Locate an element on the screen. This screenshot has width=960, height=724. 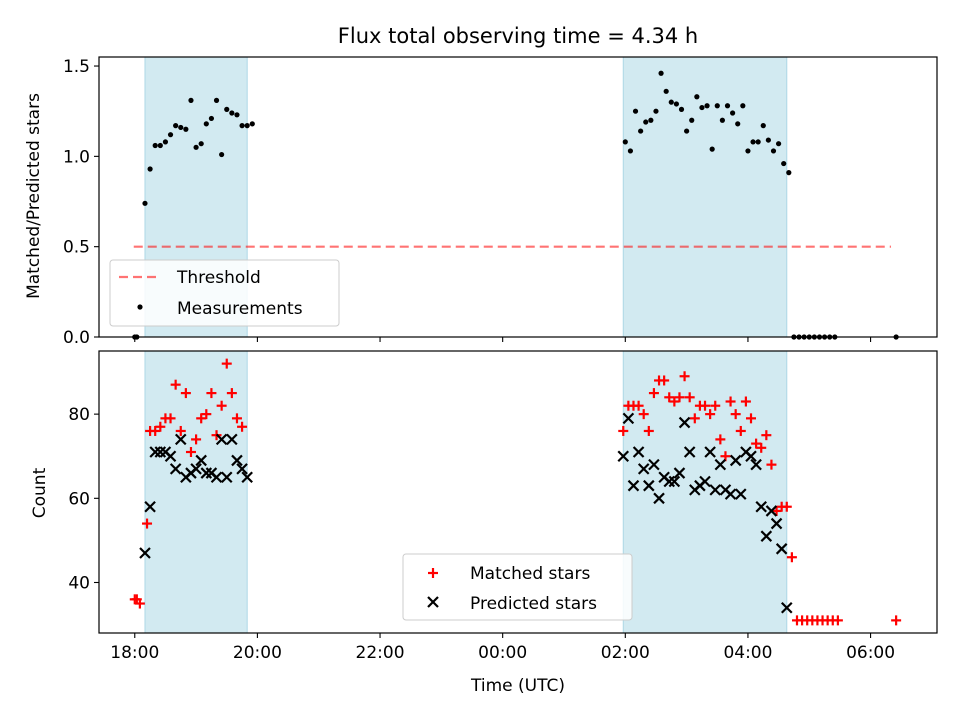
x-tick-label: 18:00 is located at coordinates (134, 653).